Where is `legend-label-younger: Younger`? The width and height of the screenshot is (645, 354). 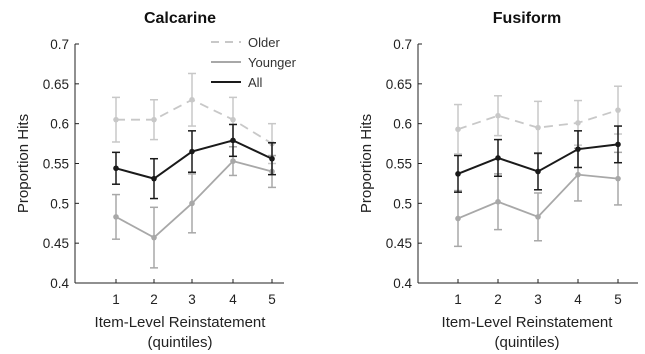
legend-label-younger: Younger is located at coordinates (272, 62).